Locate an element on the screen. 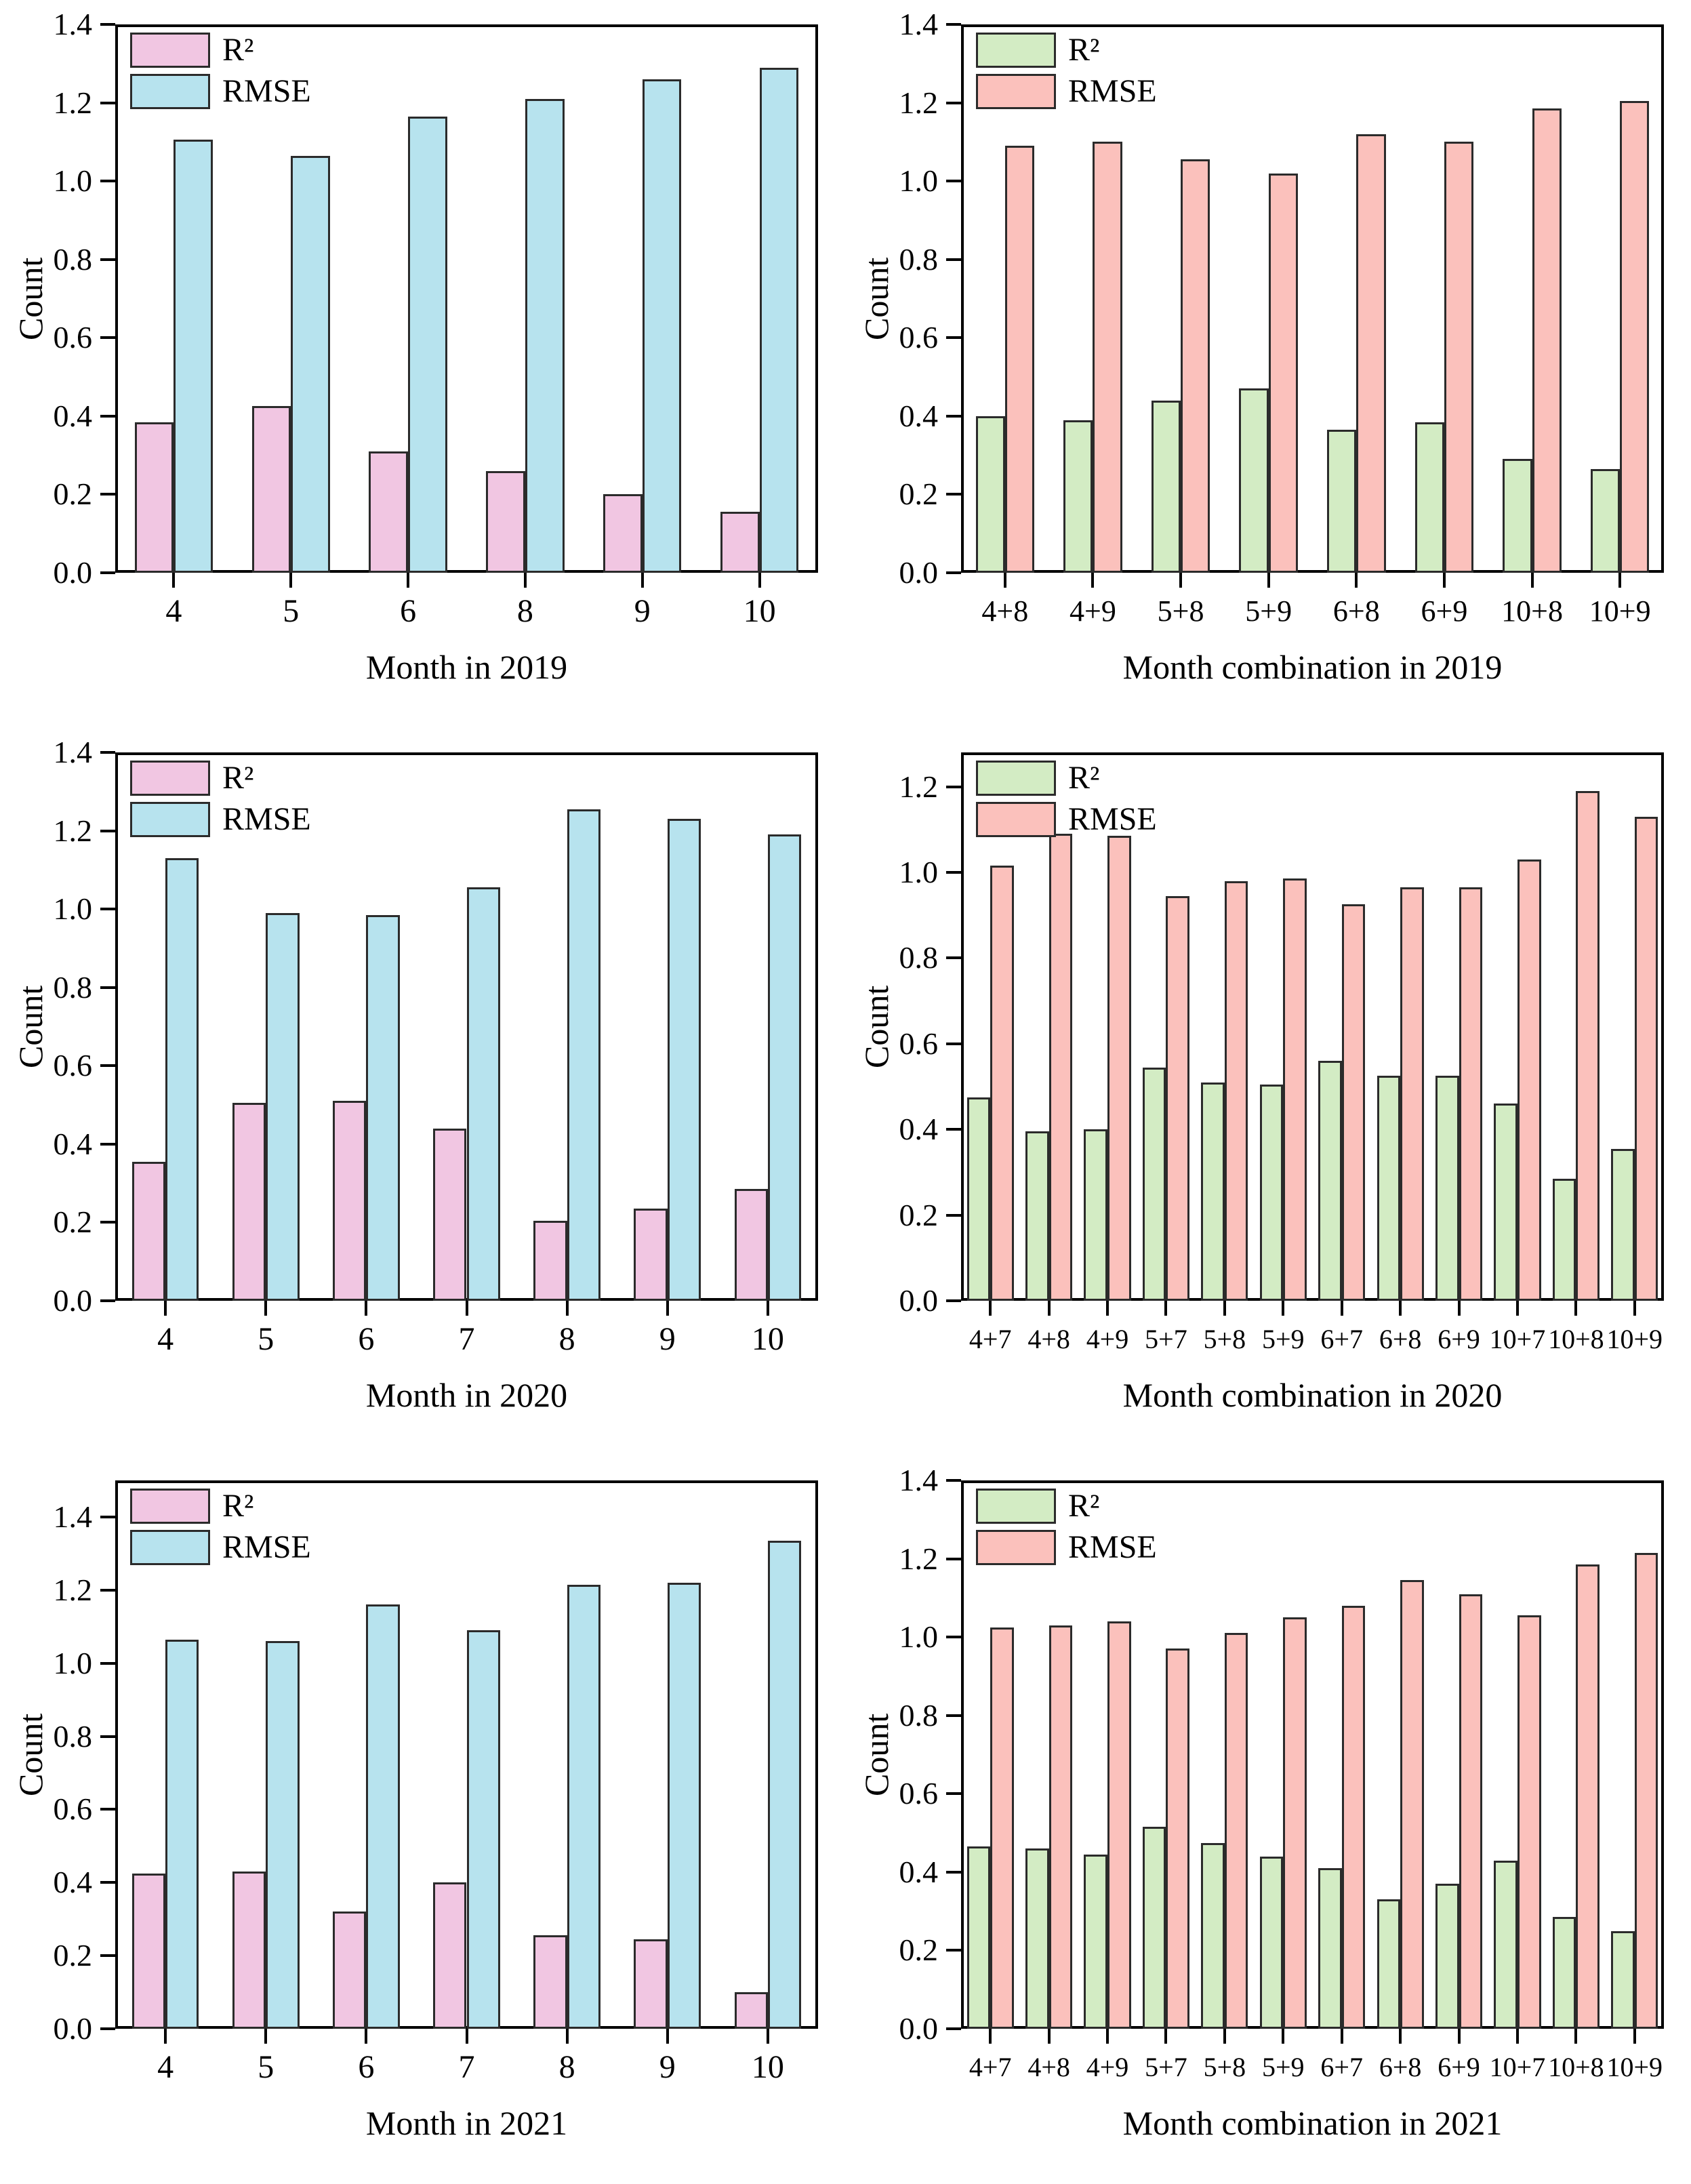  x-tick-label: 4+9 is located at coordinates (1092, 611).